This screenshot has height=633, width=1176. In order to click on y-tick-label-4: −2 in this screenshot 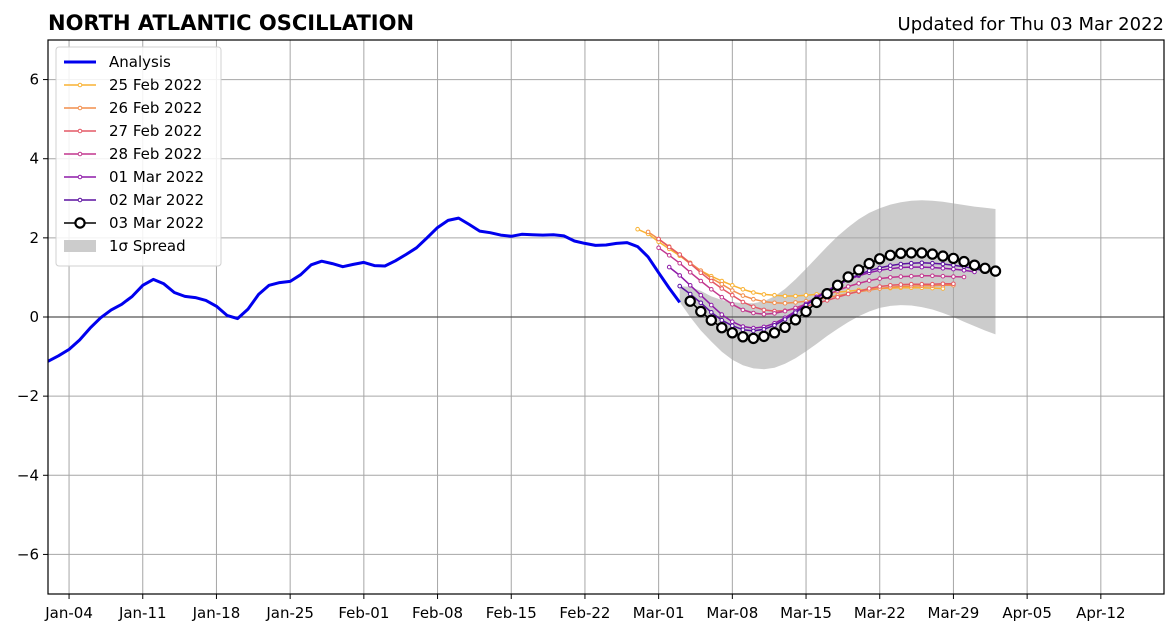, I will do `click(28, 396)`.